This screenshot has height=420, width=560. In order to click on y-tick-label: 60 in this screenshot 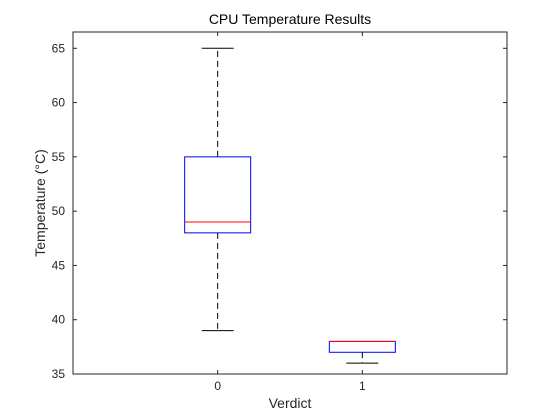, I will do `click(59, 103)`.